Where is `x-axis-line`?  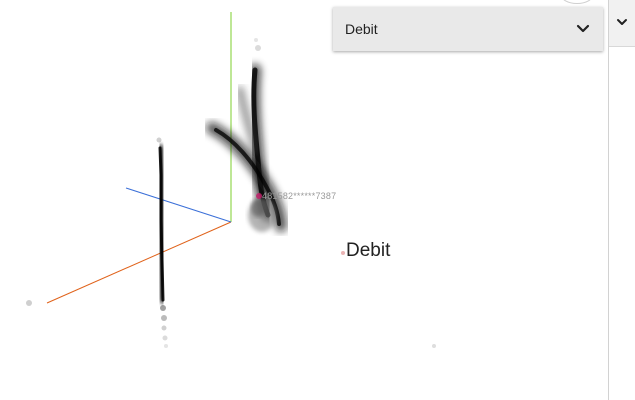 x-axis-line is located at coordinates (139, 262).